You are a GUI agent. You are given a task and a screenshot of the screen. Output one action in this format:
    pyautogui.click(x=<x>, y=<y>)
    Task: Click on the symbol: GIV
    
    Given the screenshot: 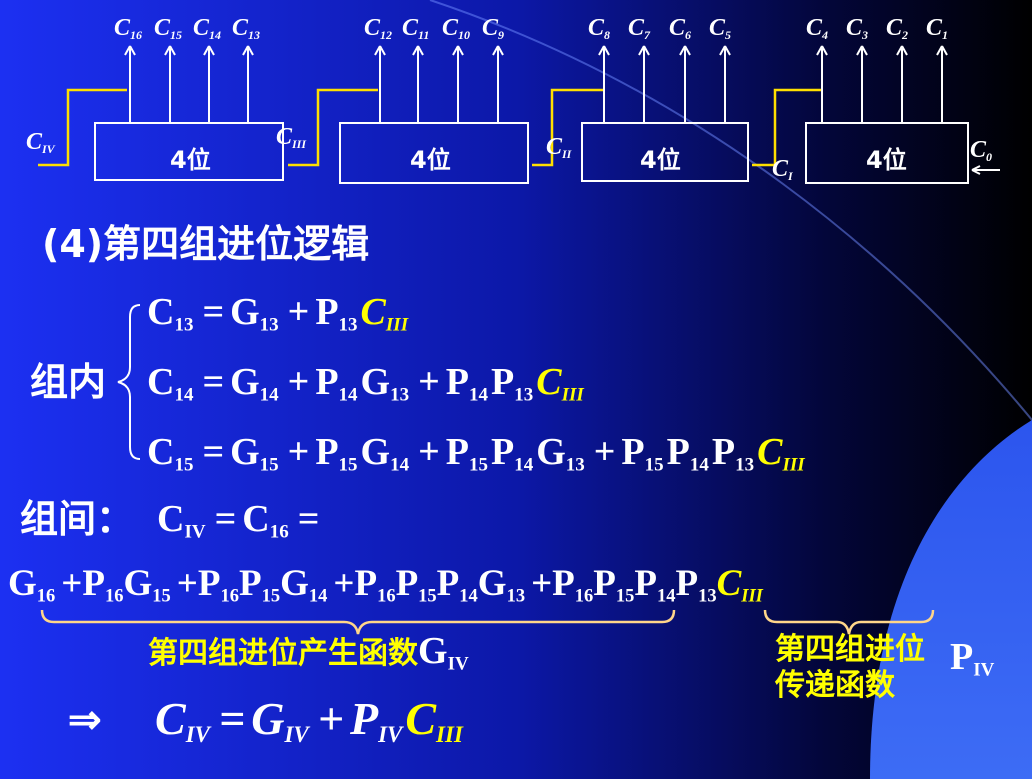 What is the action you would take?
    pyautogui.click(x=280, y=721)
    